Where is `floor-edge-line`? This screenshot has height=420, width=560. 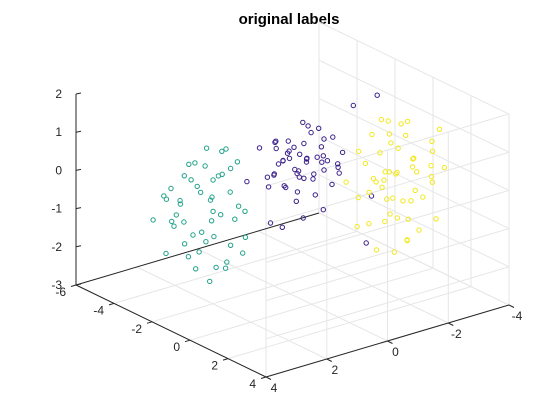 floor-edge-line is located at coordinates (197, 249).